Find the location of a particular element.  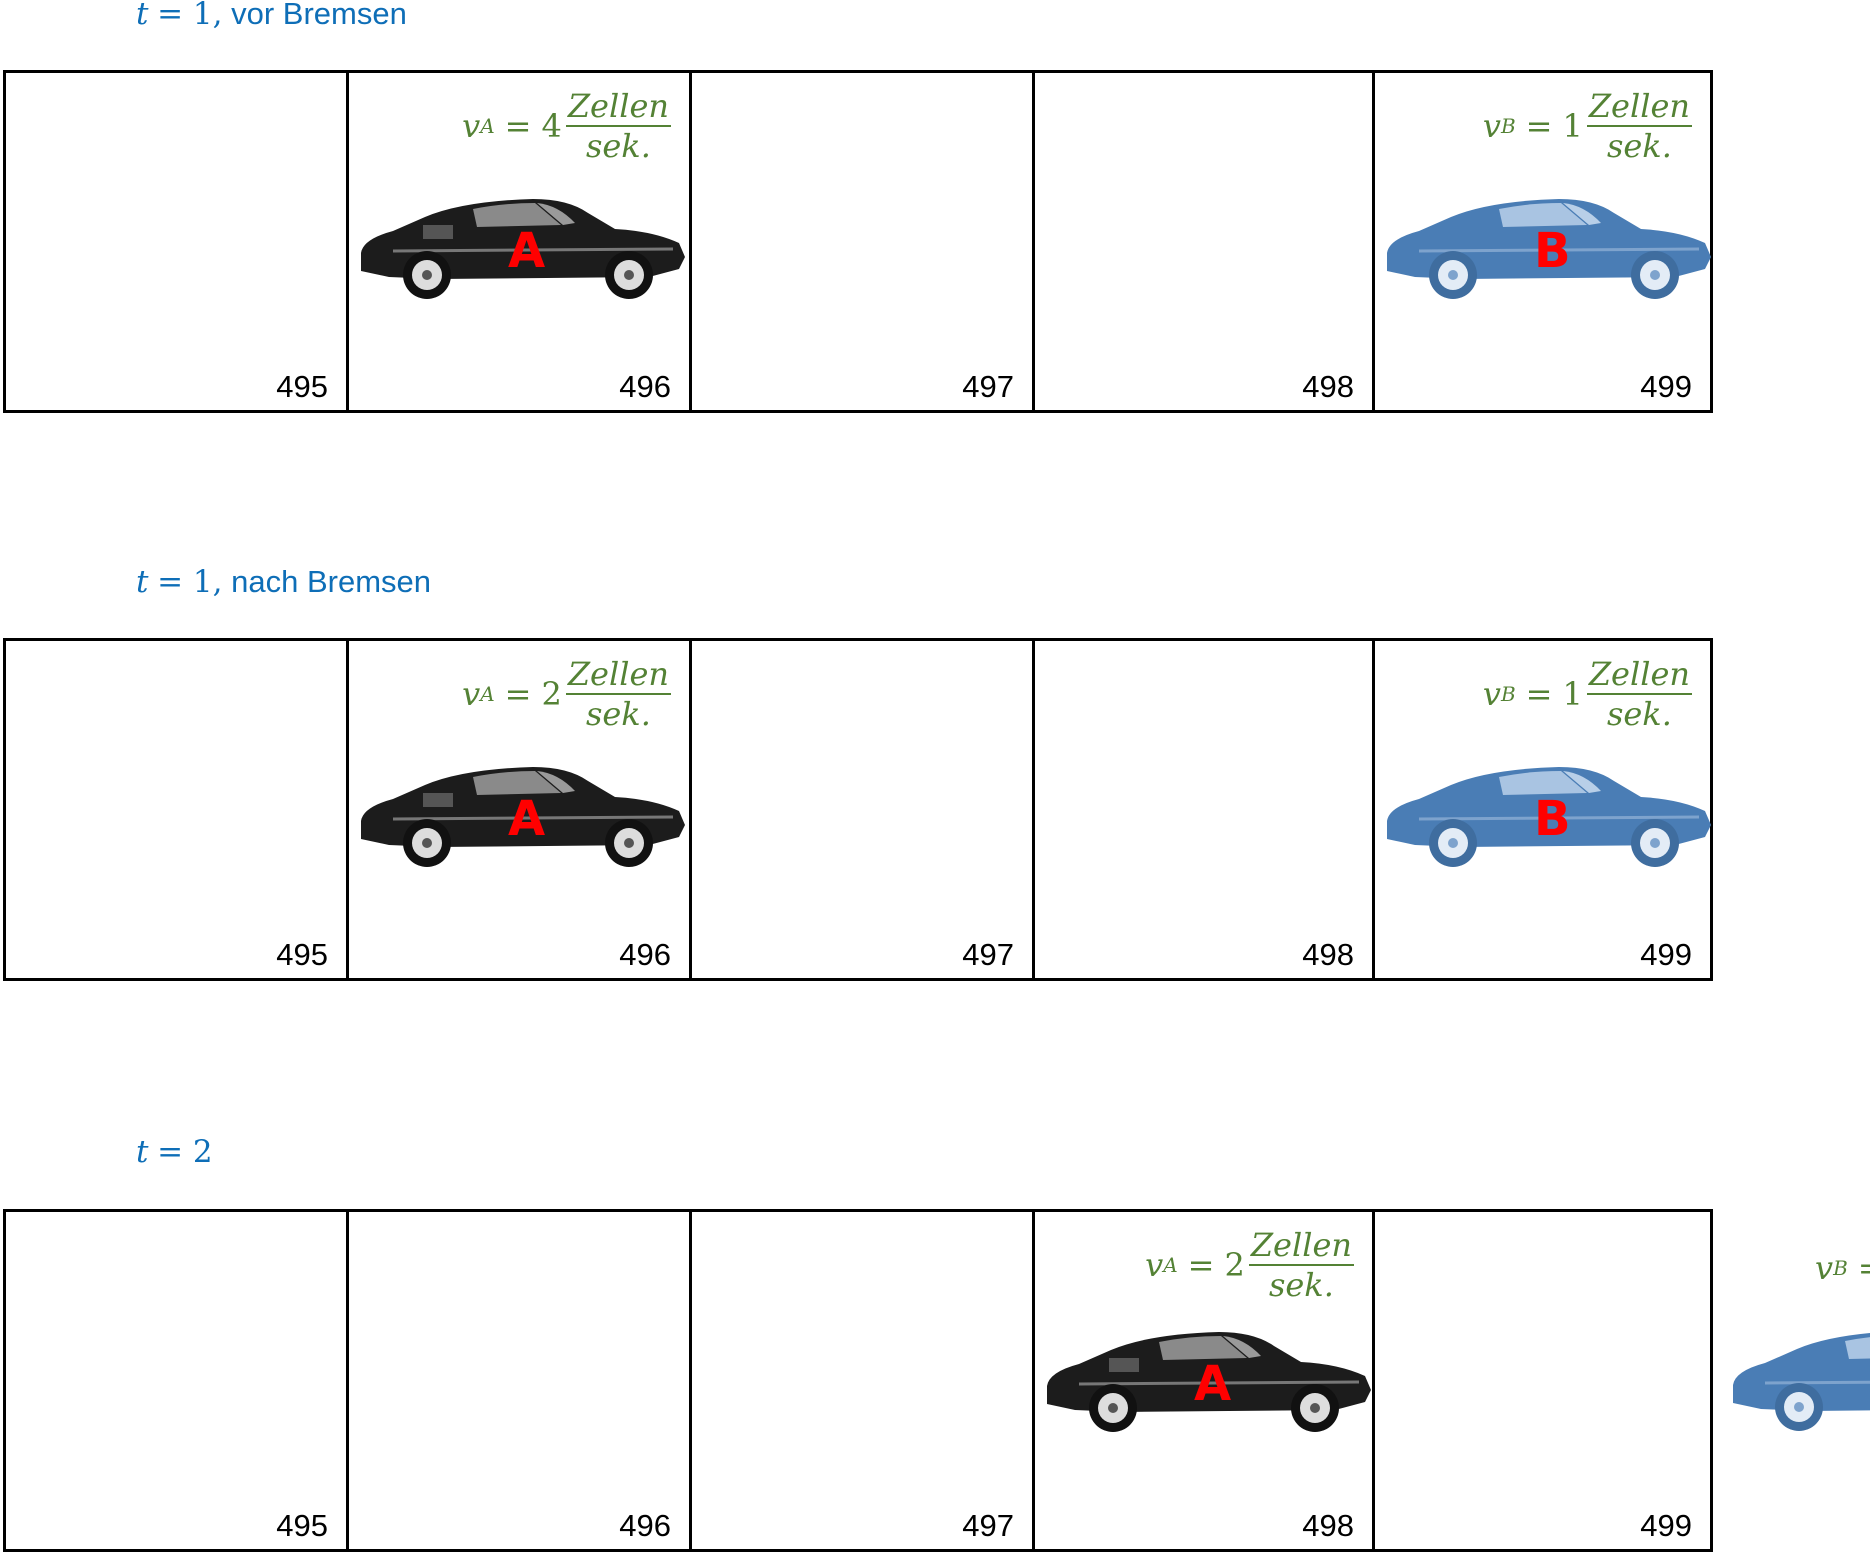

panel-3-title: t = 2 is located at coordinates (174, 1152).